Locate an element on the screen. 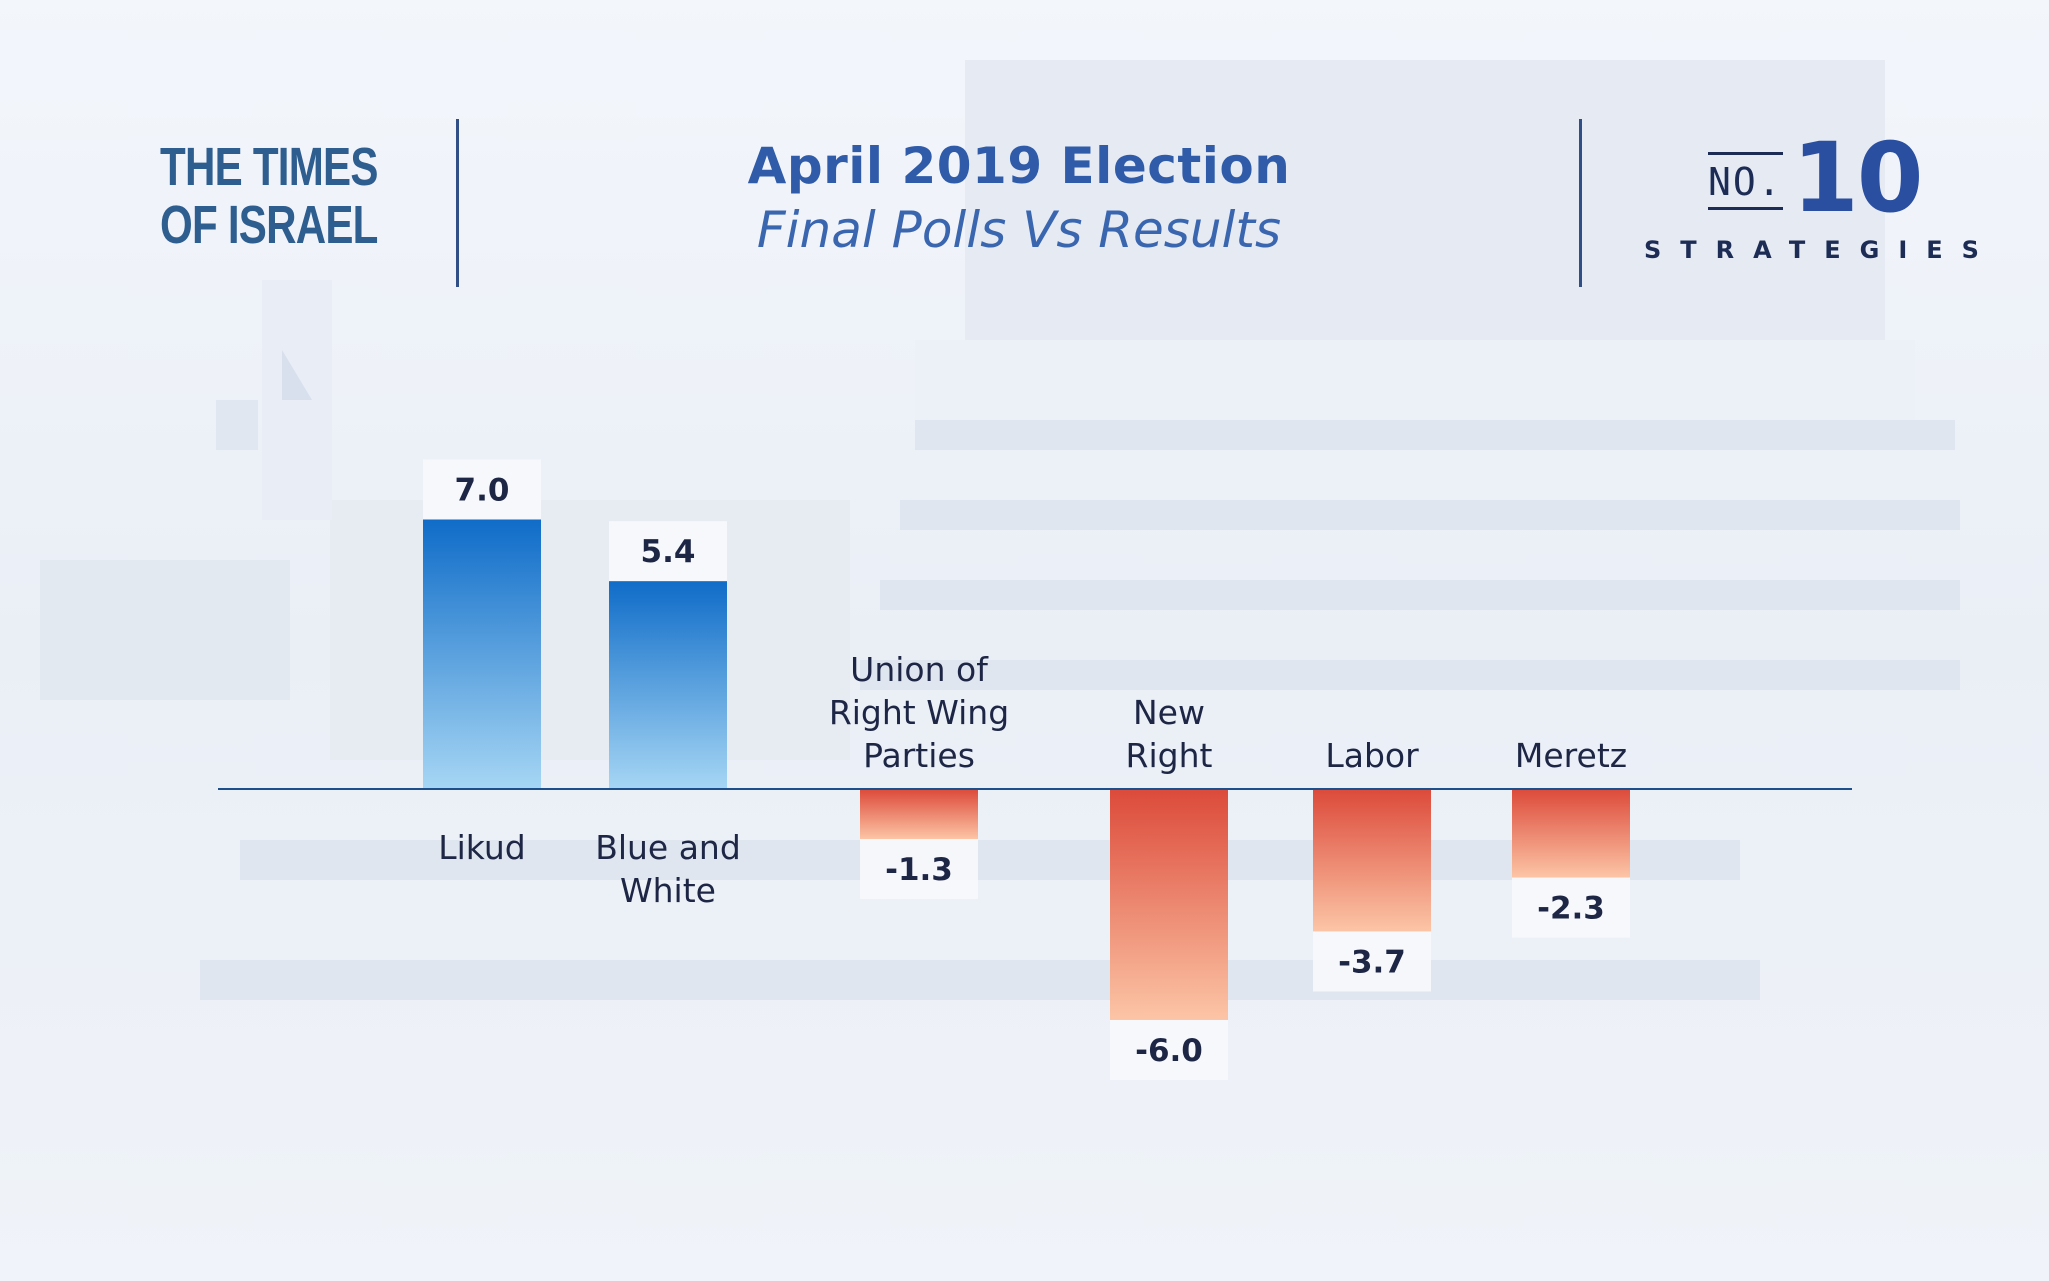  category-label-6: Meretz is located at coordinates (1571, 755).